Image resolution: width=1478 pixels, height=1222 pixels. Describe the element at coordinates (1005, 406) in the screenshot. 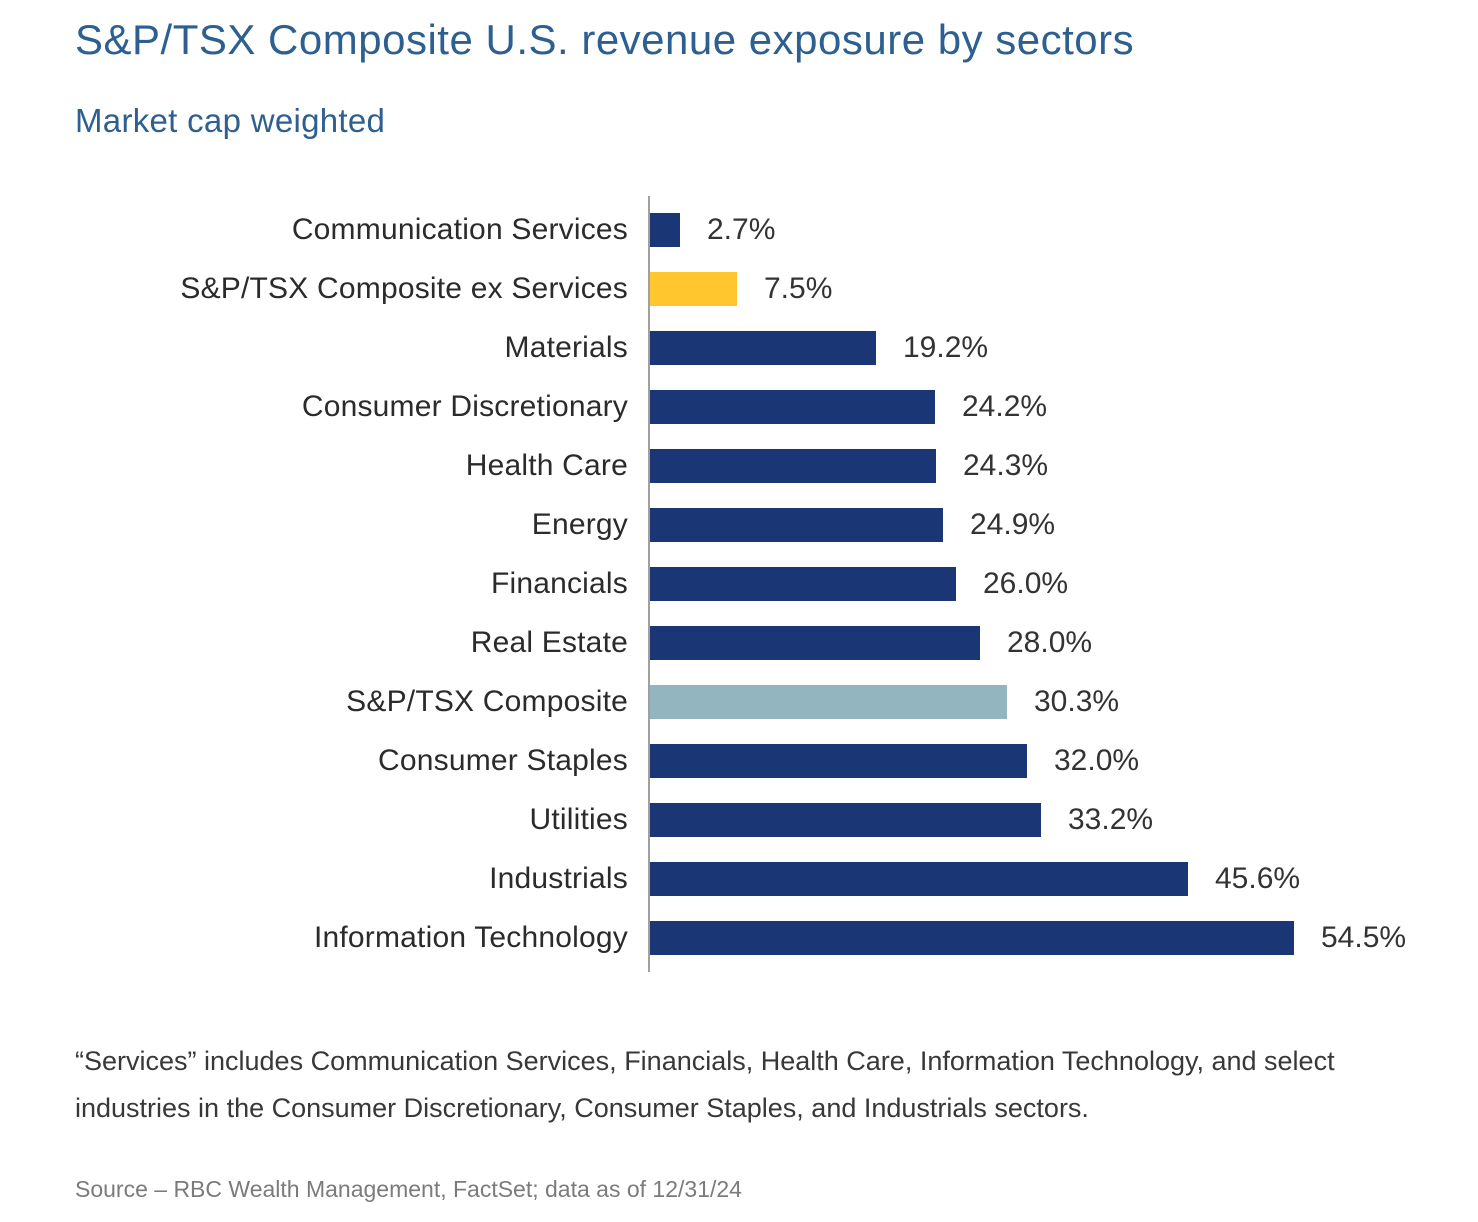

I see `value-label: 24.2%` at that location.